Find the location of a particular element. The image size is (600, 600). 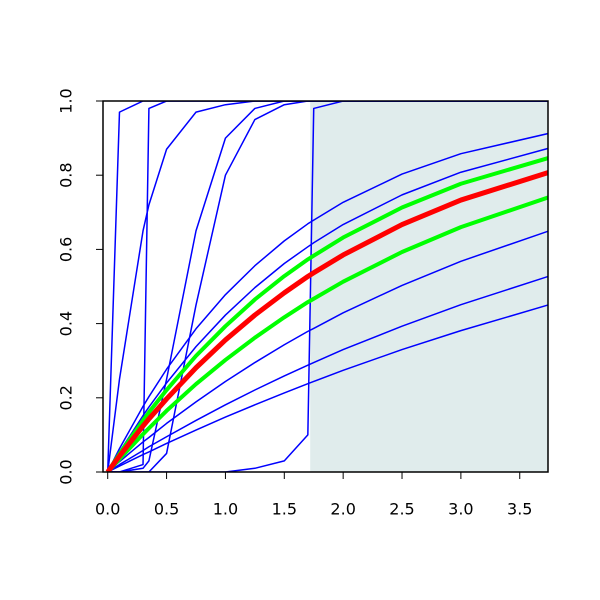

x-tick-label: 1.0 is located at coordinates (225, 509).